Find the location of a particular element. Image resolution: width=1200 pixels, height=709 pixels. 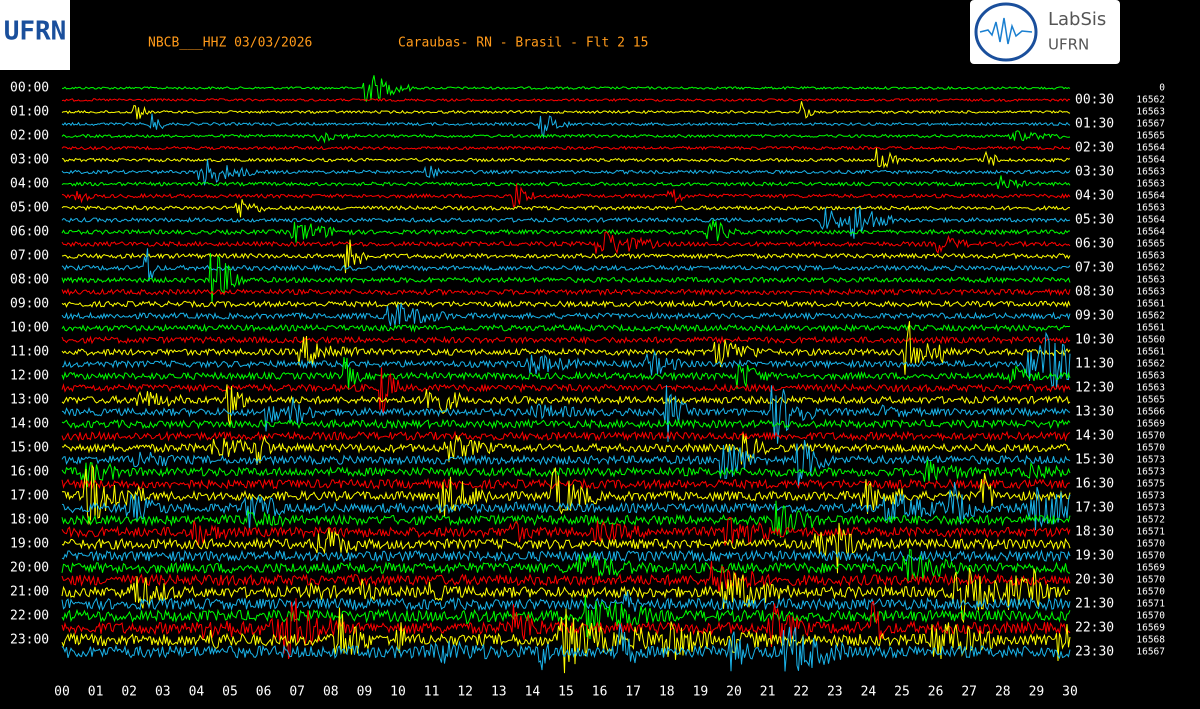

left-time: 07:00 is located at coordinates (29, 256).